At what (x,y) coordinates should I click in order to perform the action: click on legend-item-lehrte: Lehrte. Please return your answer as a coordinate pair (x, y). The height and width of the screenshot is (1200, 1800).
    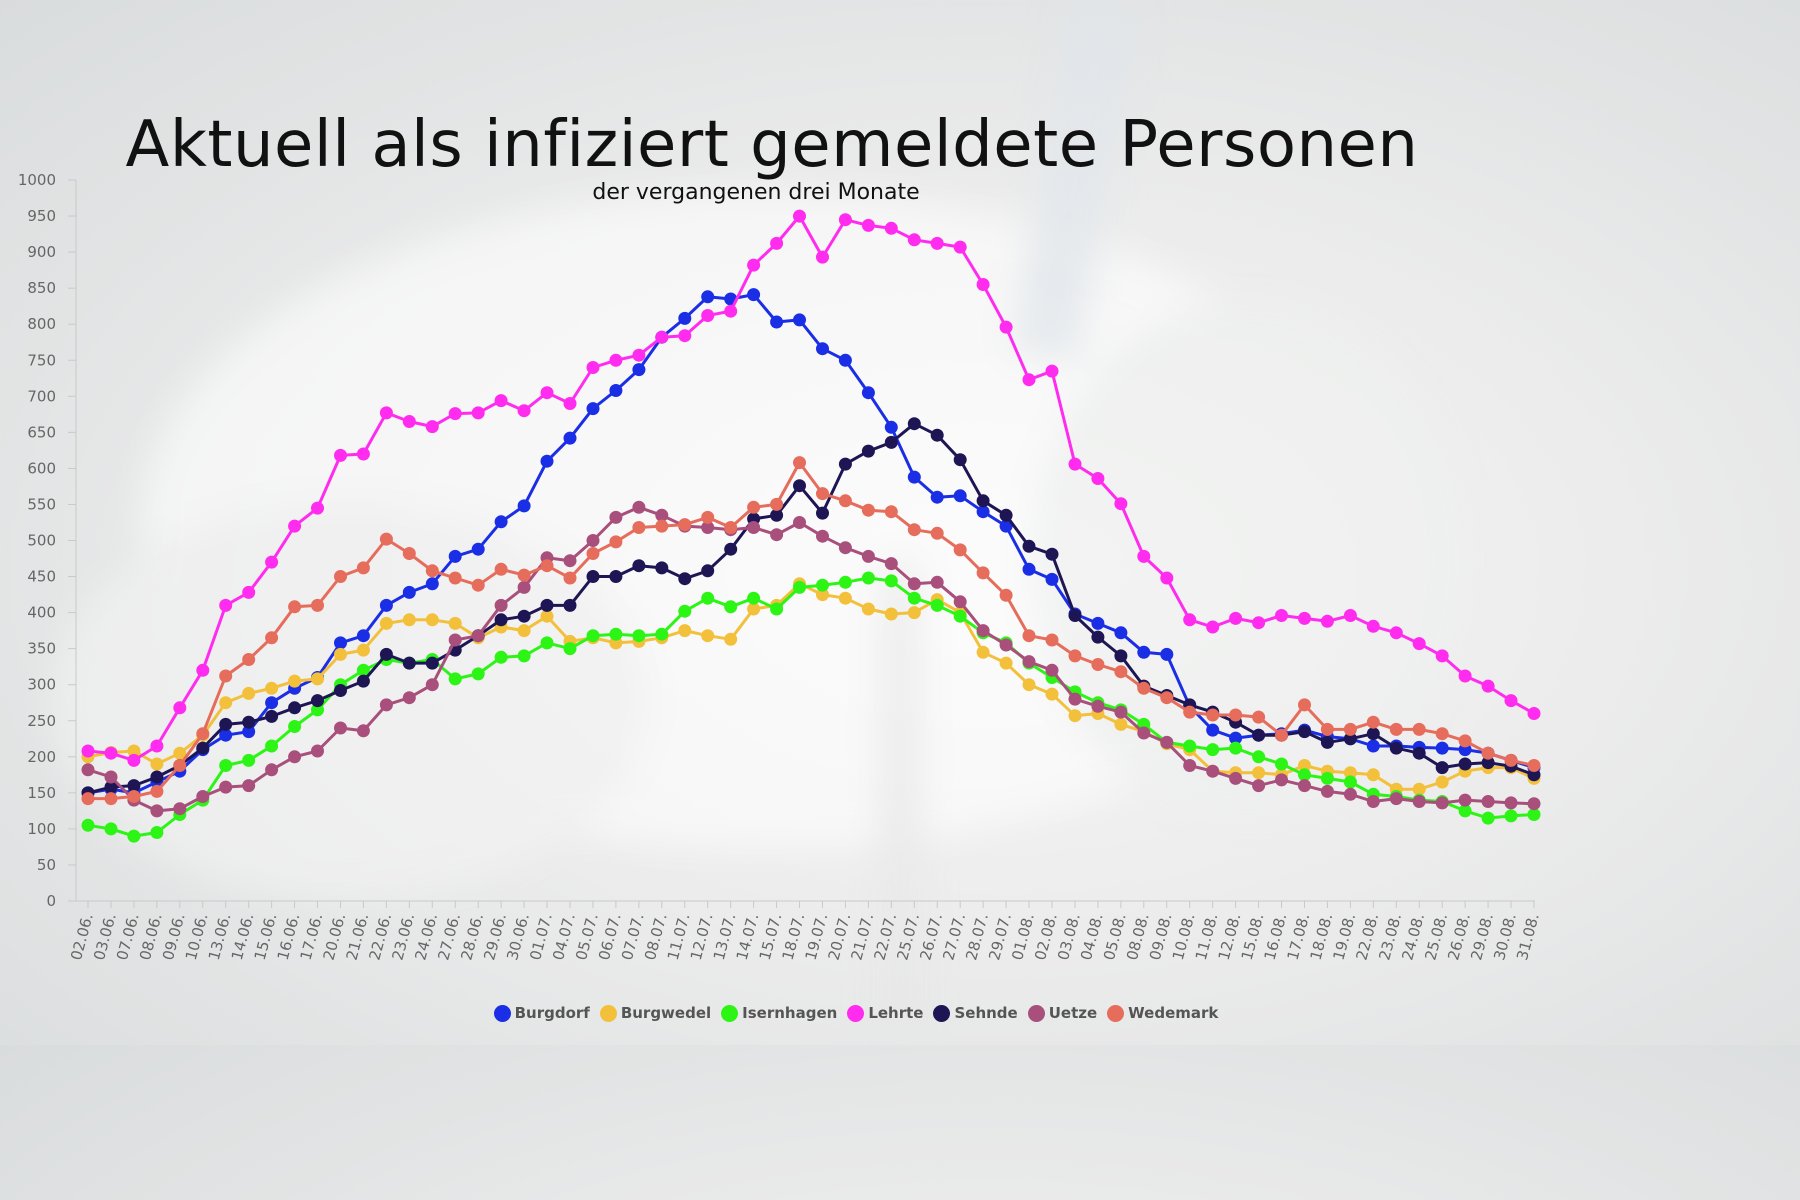
    Looking at the image, I should click on (885, 1013).